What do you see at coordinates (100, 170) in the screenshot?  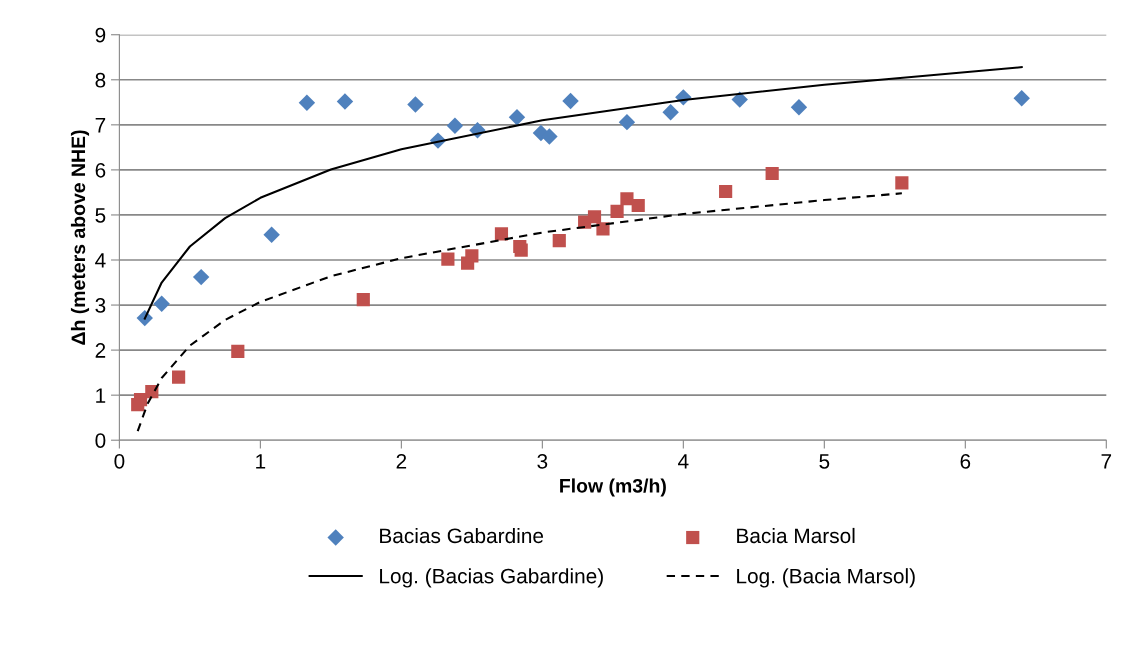 I see `y-tick-label: 6` at bounding box center [100, 170].